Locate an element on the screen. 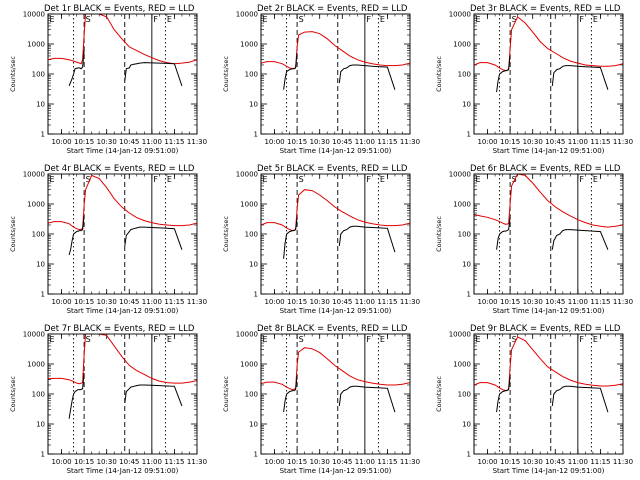  panel-title: Det 7r BLACK = Events, RED = LLD is located at coordinates (119, 329).